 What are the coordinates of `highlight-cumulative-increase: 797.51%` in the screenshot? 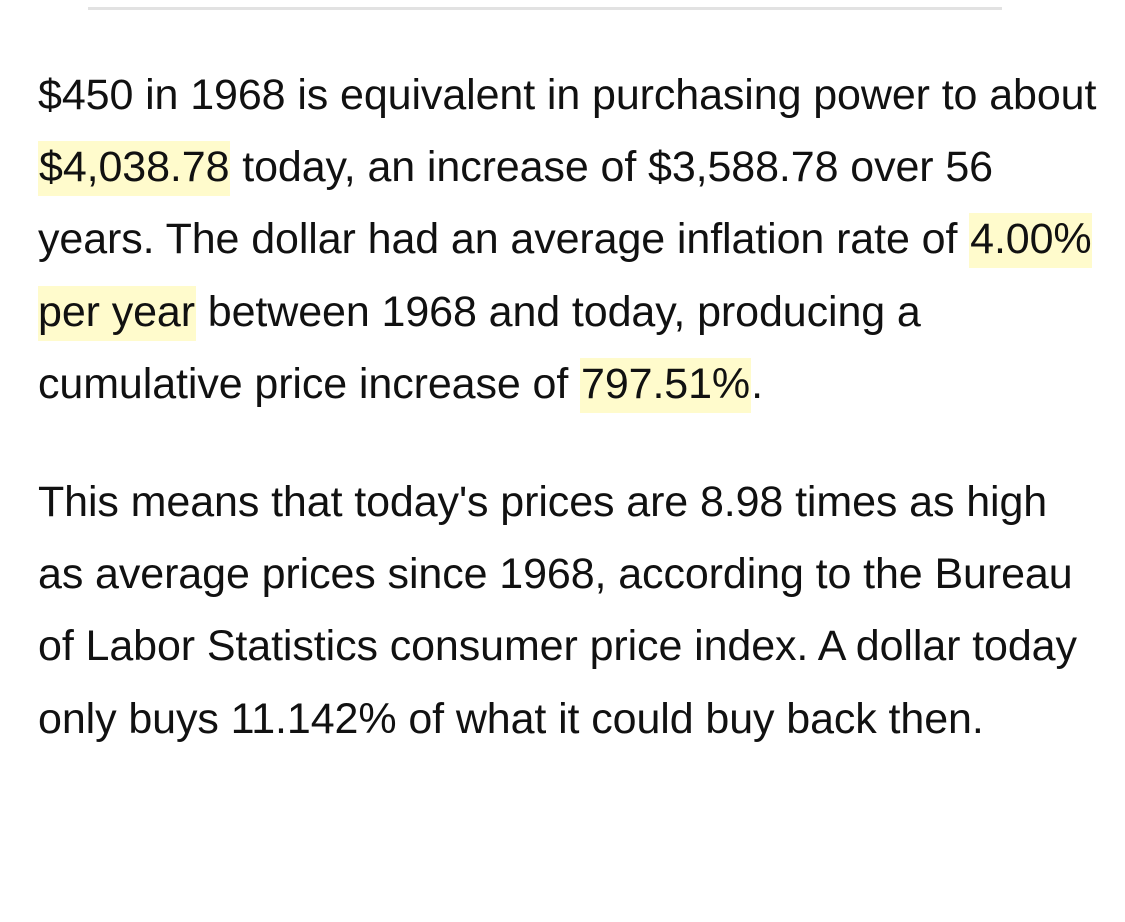 It's located at (666, 385).